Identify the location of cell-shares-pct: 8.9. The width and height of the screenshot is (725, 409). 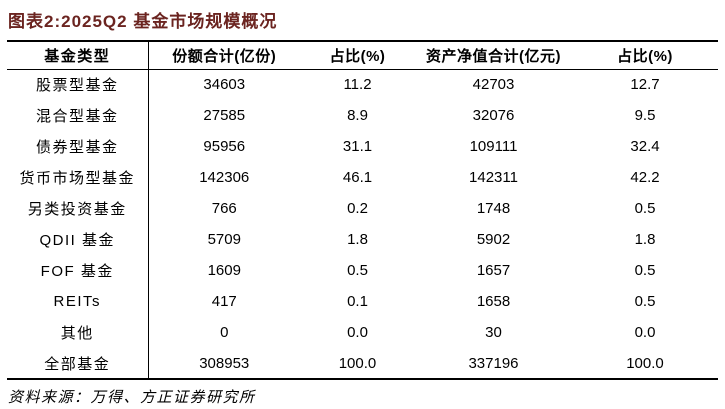
(357, 115).